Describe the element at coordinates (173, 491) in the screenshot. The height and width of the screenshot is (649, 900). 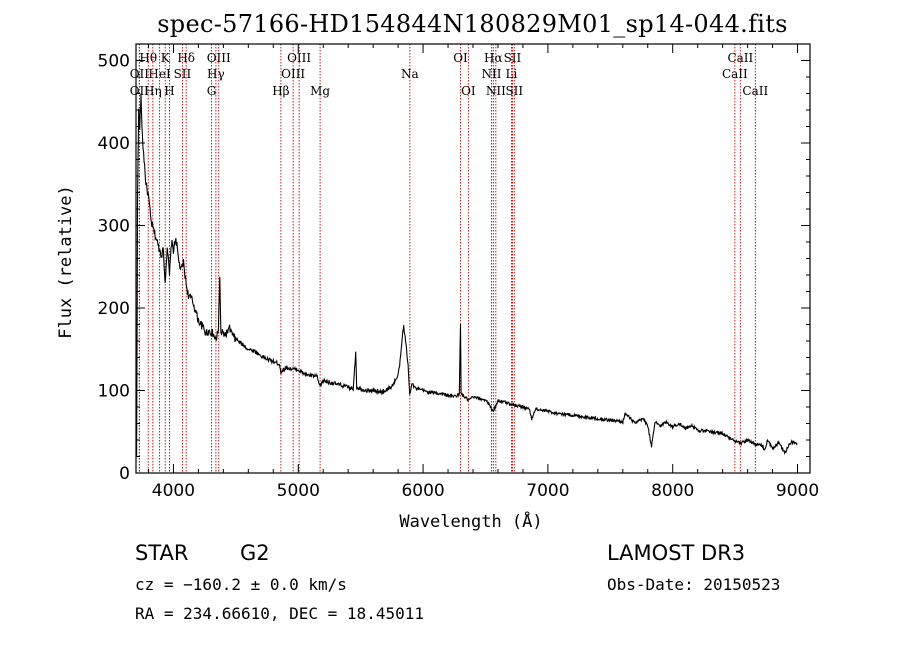
I see `x-tick-label: 4000` at that location.